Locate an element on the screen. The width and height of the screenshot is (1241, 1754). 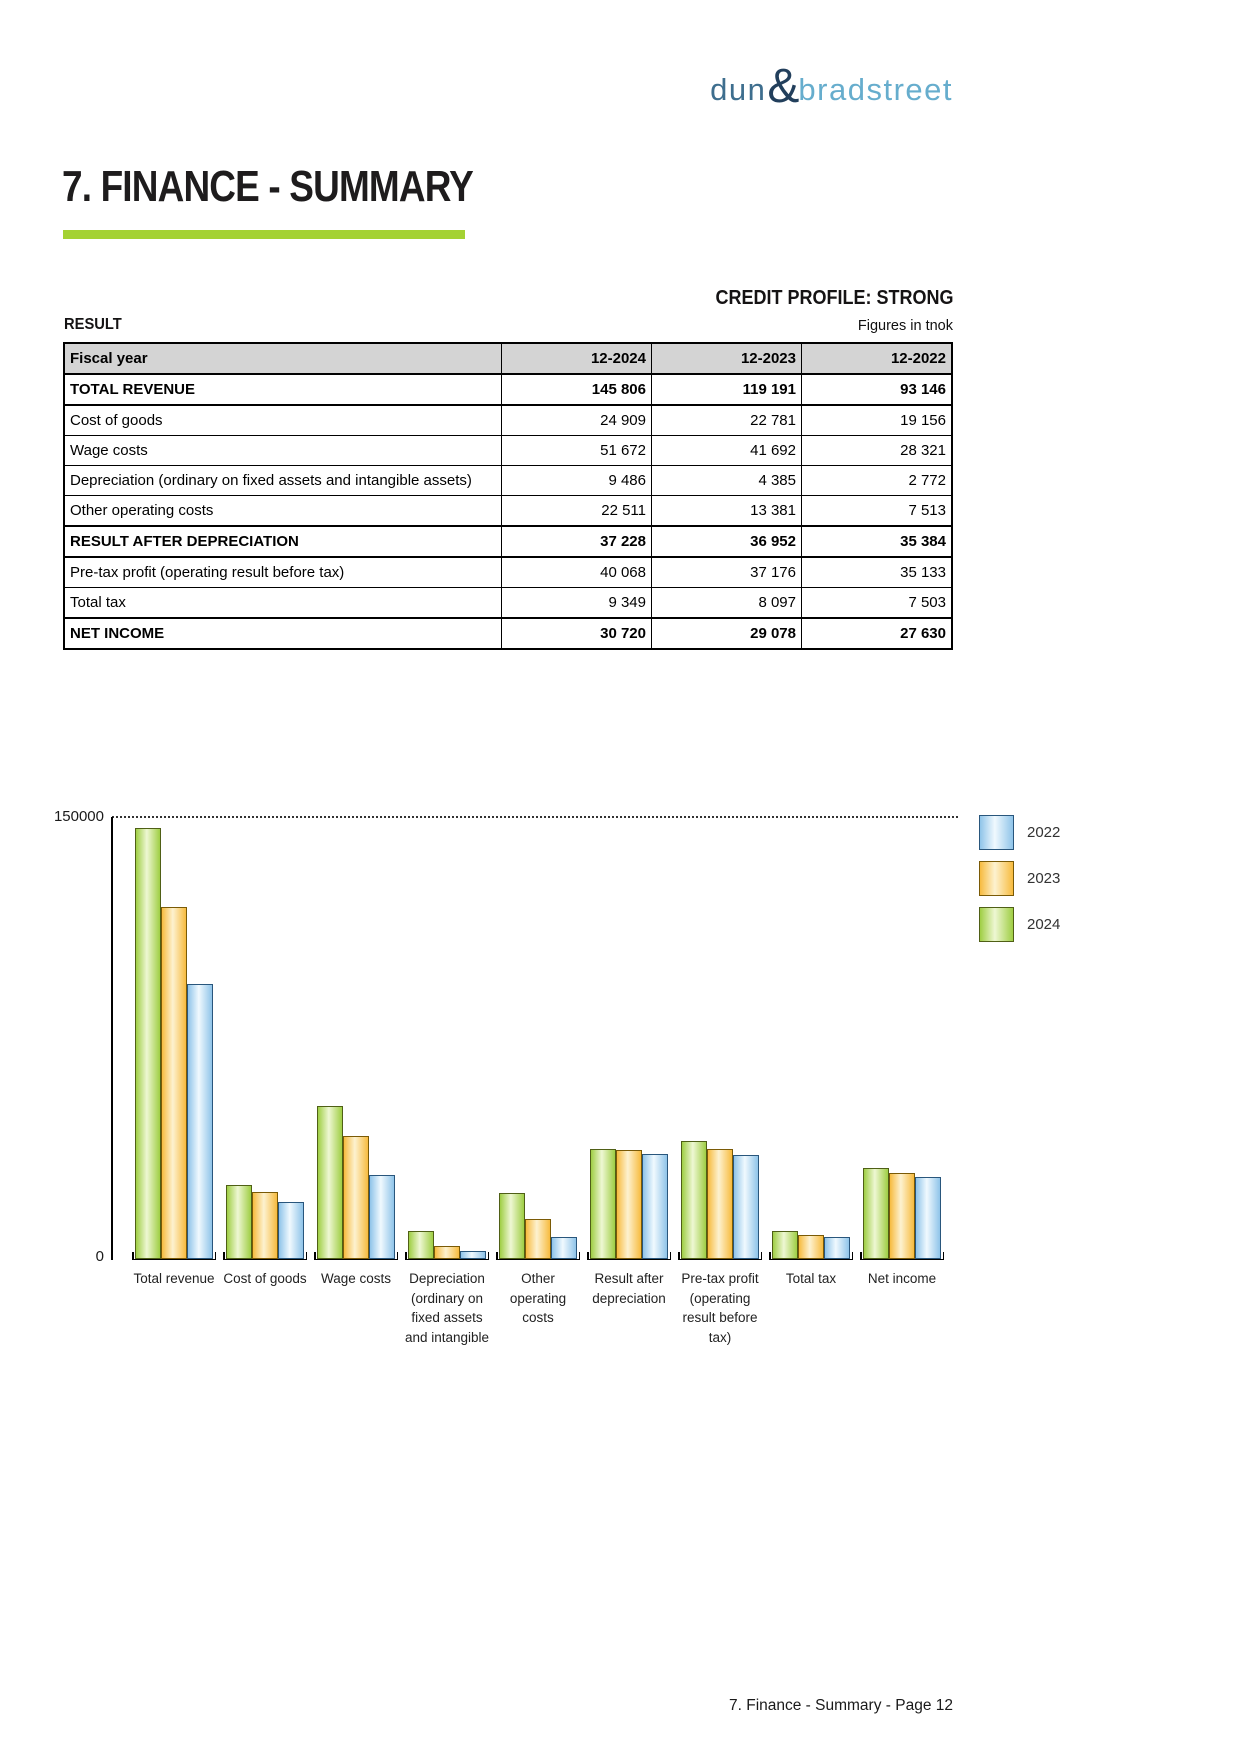
legend-item: 2024 is located at coordinates (1019, 924).